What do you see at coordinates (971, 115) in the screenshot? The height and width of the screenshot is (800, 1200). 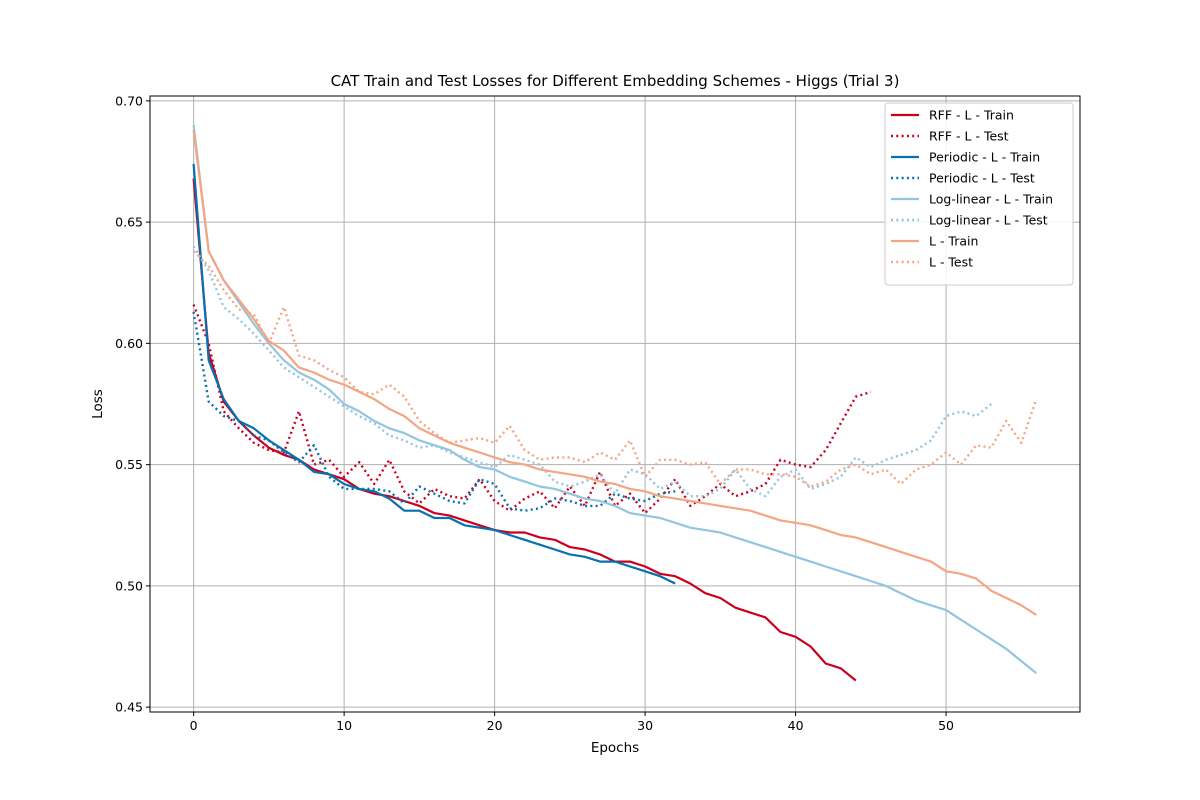 I see `legend-label: RFF - L - Train` at bounding box center [971, 115].